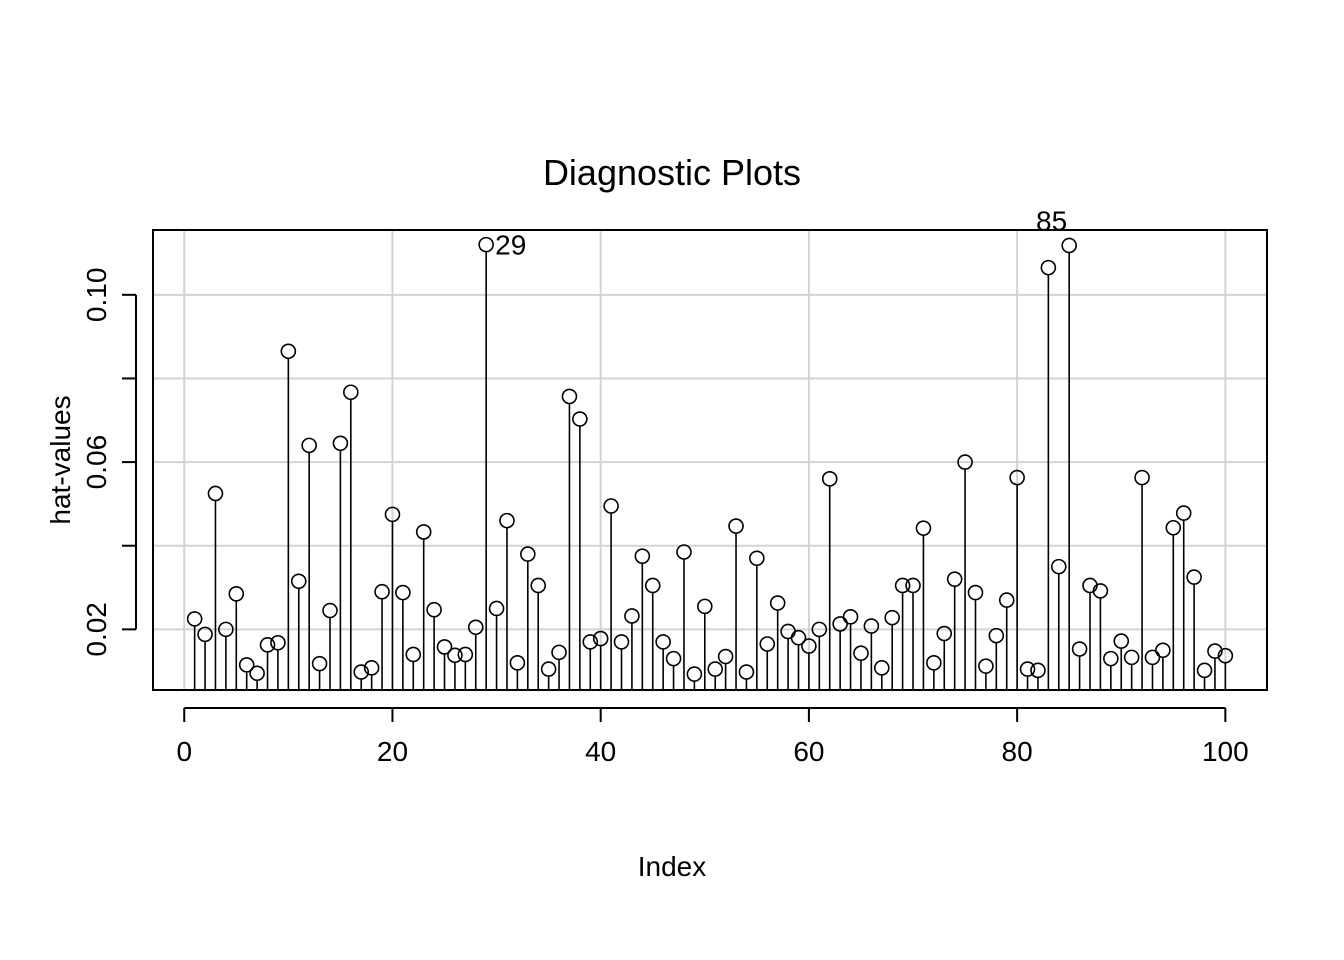 Image resolution: width=1344 pixels, height=960 pixels. Describe the element at coordinates (600, 751) in the screenshot. I see `x-tick-label: 40` at that location.